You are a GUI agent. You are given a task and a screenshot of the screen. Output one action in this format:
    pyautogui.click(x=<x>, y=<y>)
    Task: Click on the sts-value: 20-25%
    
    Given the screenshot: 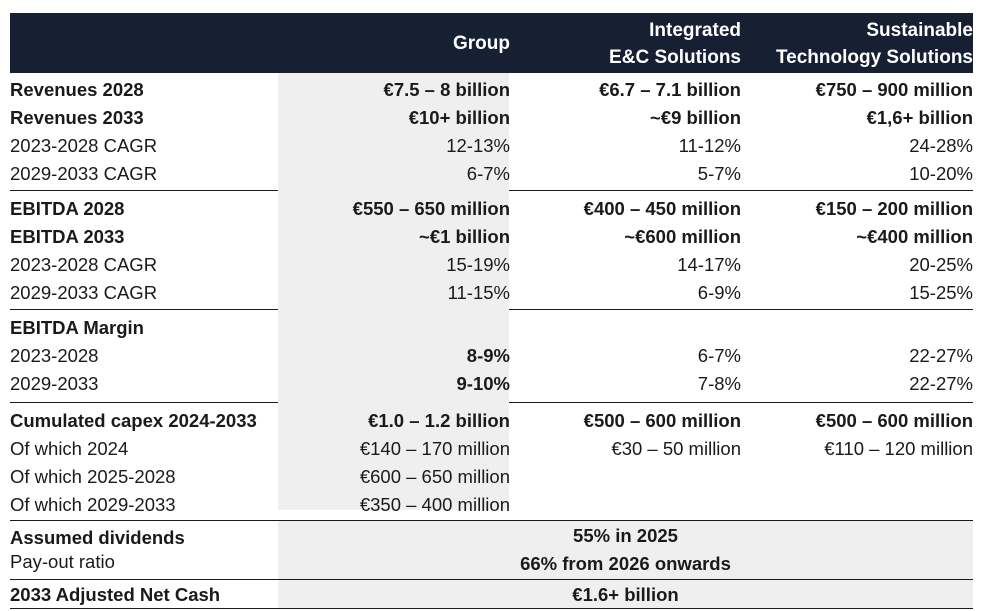 What is the action you would take?
    pyautogui.click(x=941, y=264)
    